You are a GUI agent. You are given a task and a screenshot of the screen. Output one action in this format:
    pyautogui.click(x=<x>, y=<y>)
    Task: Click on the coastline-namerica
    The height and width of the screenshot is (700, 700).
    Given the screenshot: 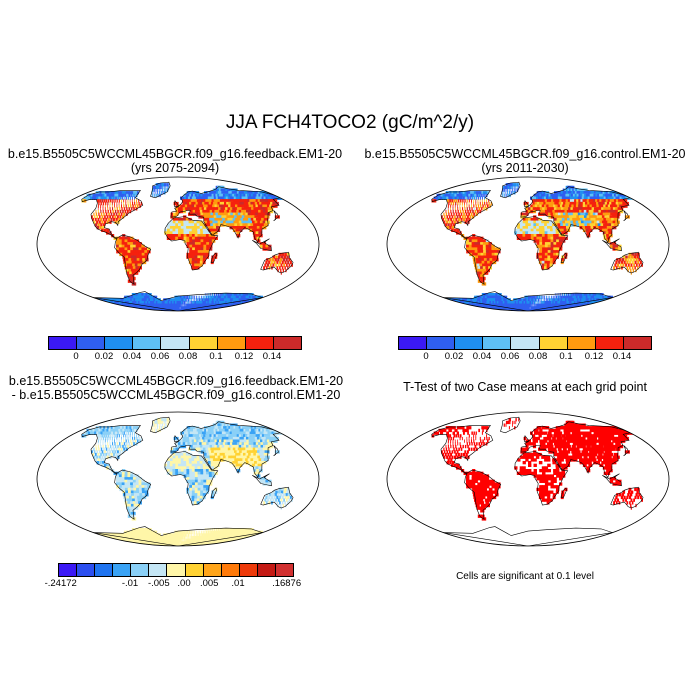 What is the action you would take?
    pyautogui.click(x=112, y=215)
    